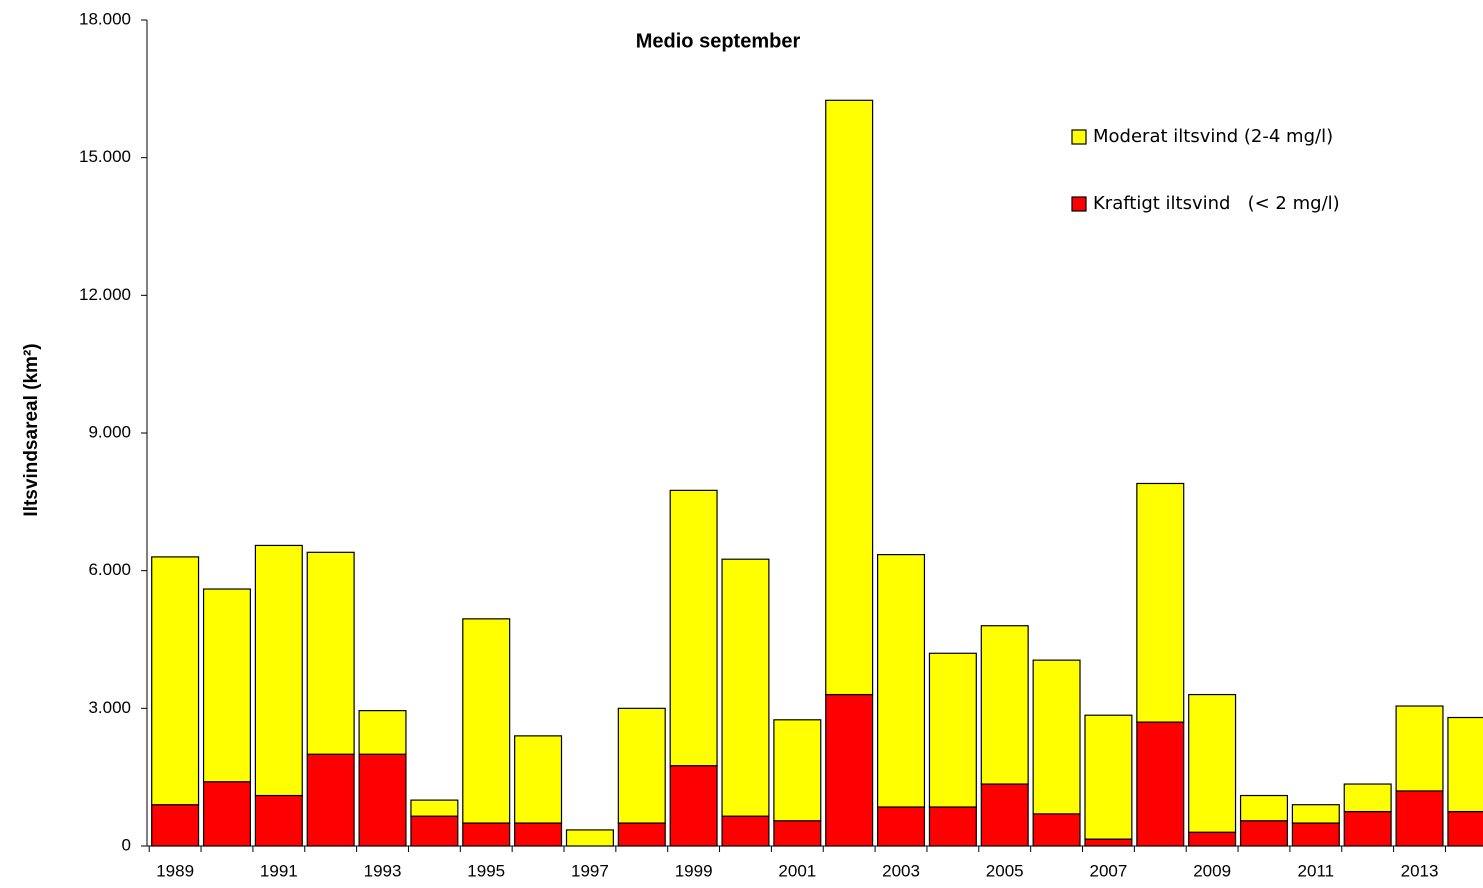  Describe the element at coordinates (175, 870) in the screenshot. I see `x-tick-label: 1989` at that location.